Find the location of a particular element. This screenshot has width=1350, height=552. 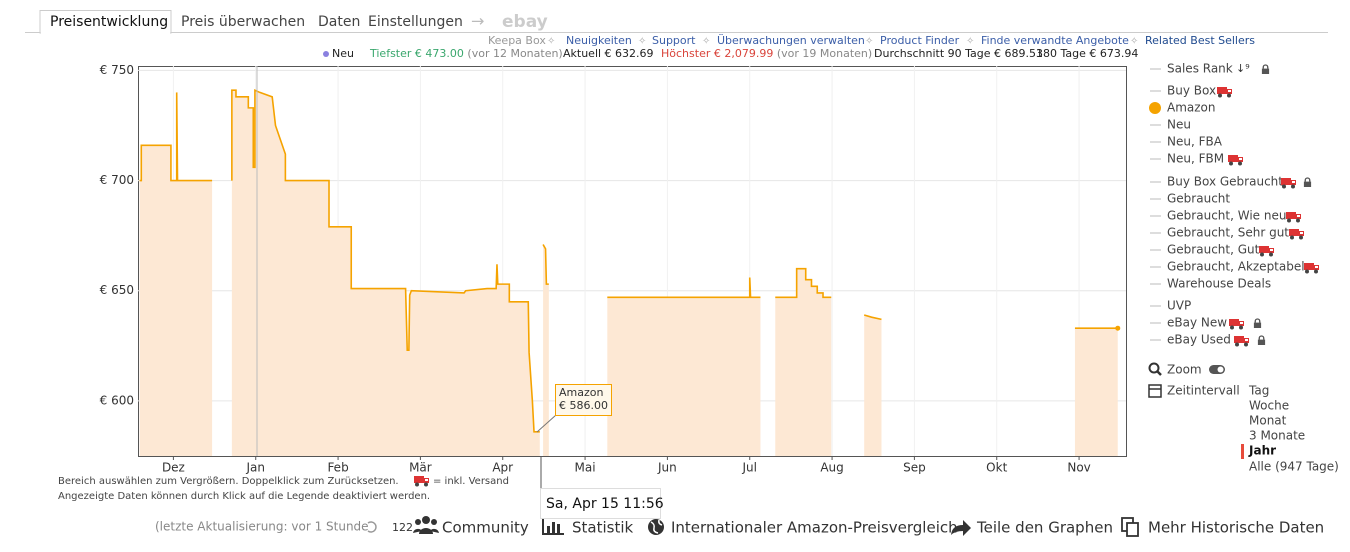

legend-label: Neu is located at coordinates (1179, 125).